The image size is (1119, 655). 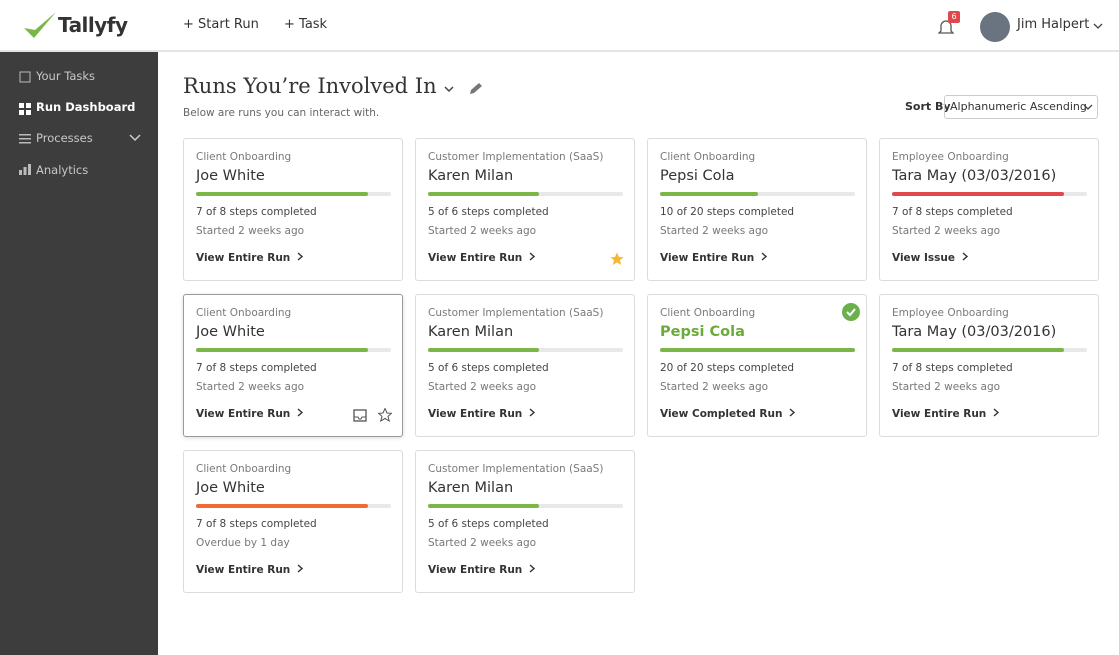 What do you see at coordinates (995, 27) in the screenshot?
I see `avatar` at bounding box center [995, 27].